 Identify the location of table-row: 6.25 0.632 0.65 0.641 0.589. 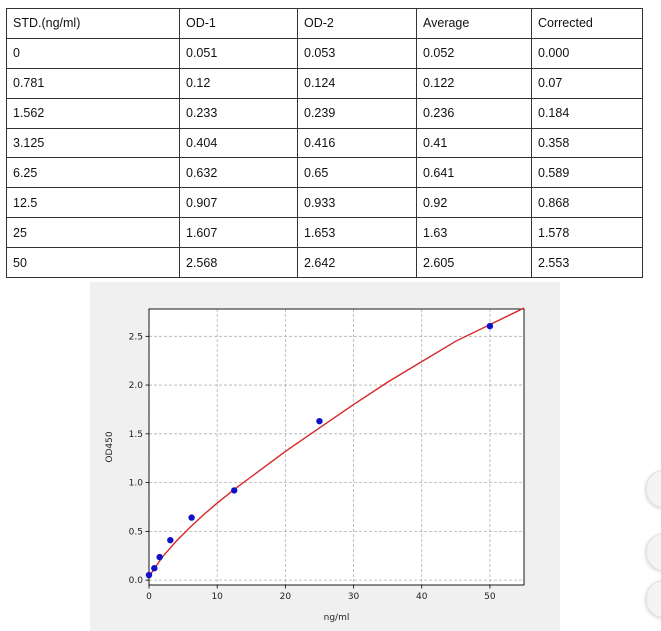
(324, 173).